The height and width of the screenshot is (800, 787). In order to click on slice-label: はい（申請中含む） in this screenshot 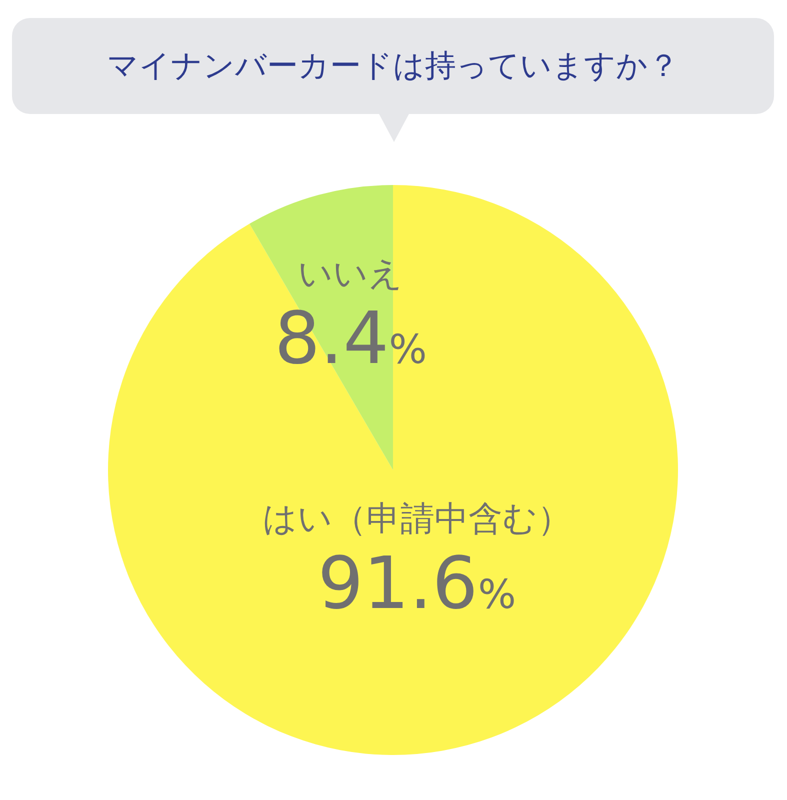, I will do `click(417, 519)`.